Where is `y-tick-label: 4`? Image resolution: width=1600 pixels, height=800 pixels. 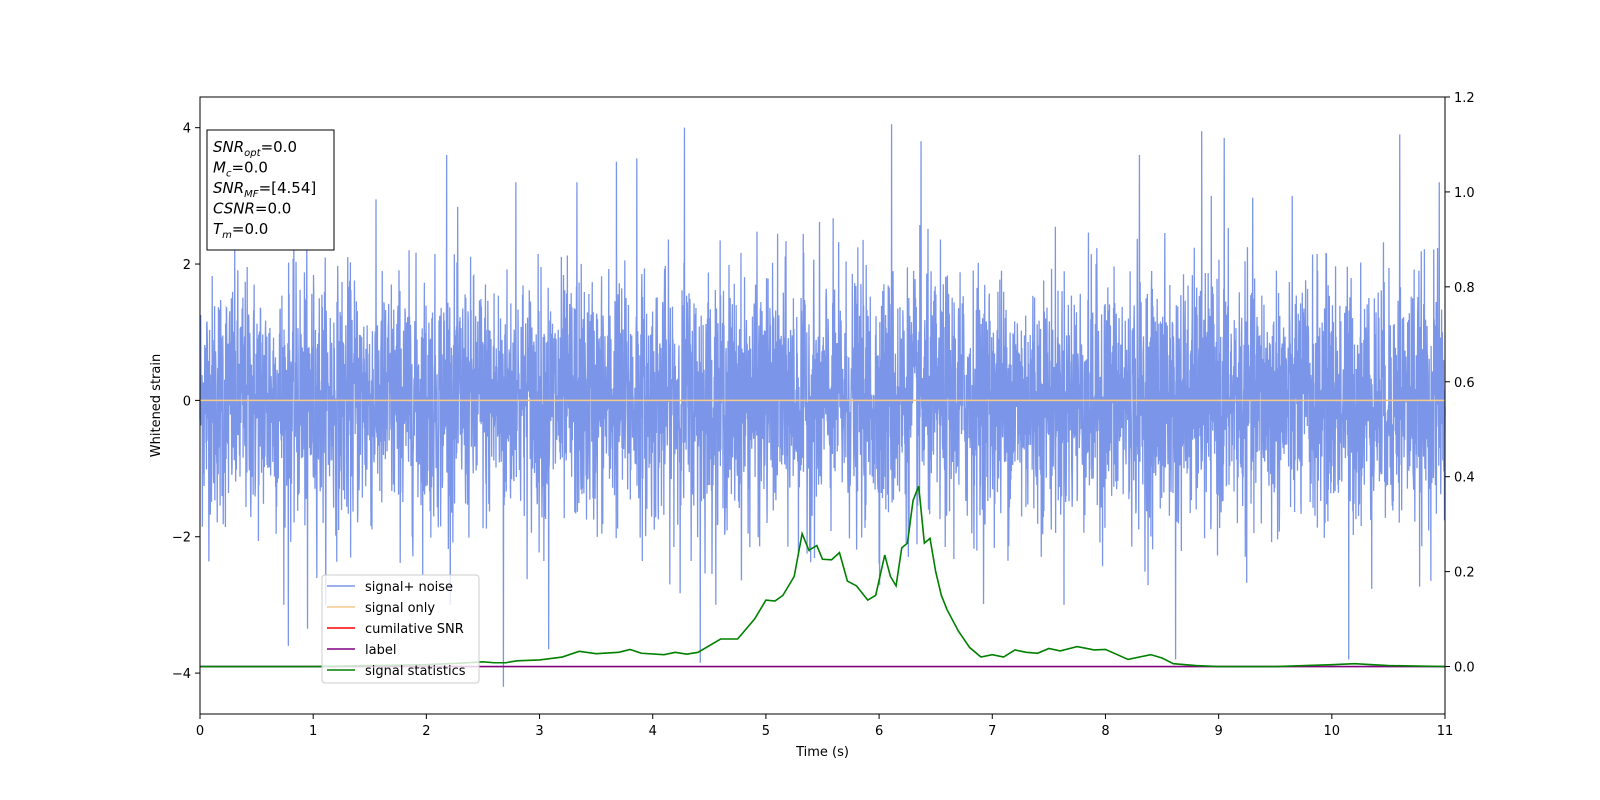
y-tick-label: 4 is located at coordinates (187, 129).